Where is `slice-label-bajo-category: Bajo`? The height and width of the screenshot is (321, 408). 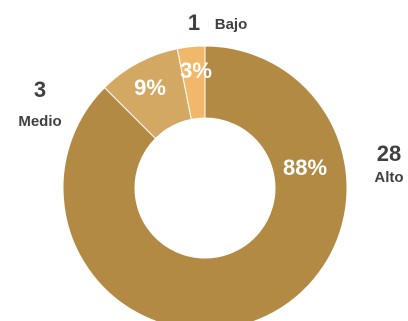 slice-label-bajo-category: Bajo is located at coordinates (231, 24).